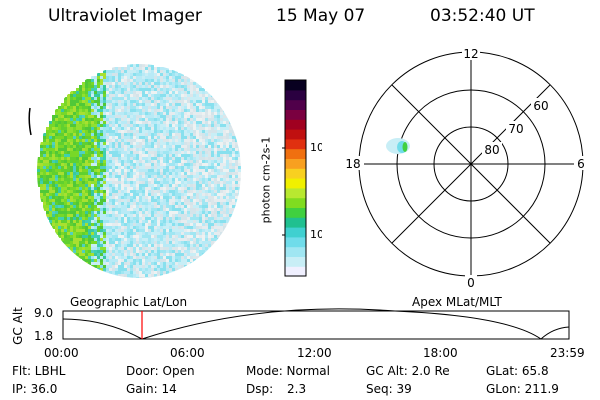 This screenshot has width=600, height=400. I want to click on xtick-2359: 23:59, so click(567, 353).